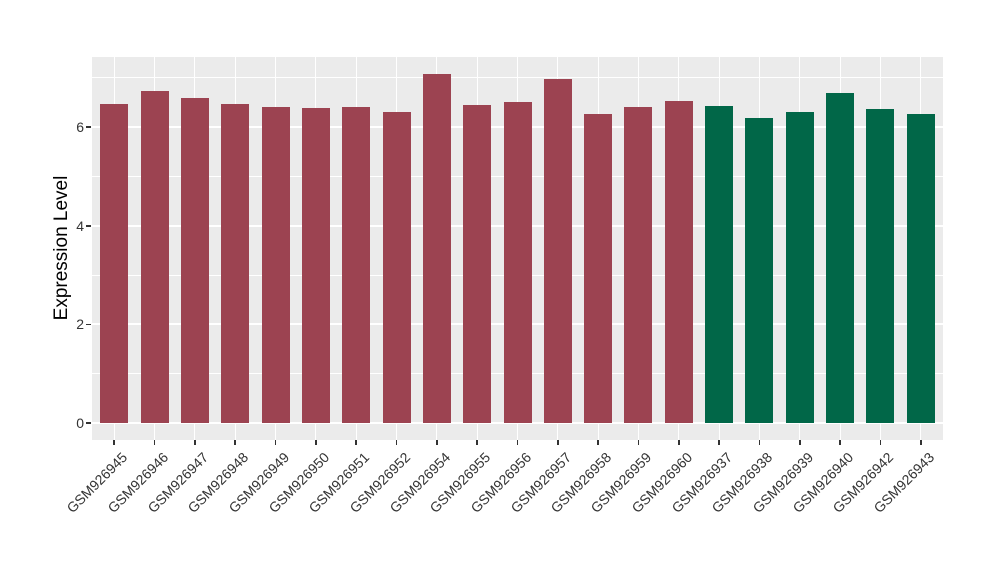  Describe the element at coordinates (275, 264) in the screenshot. I see `bar-GSM926949` at that location.